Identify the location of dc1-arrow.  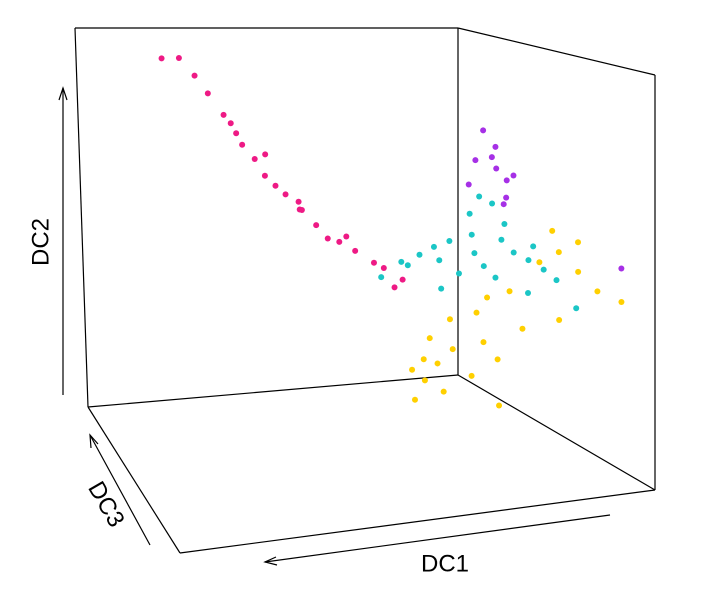
(437, 538).